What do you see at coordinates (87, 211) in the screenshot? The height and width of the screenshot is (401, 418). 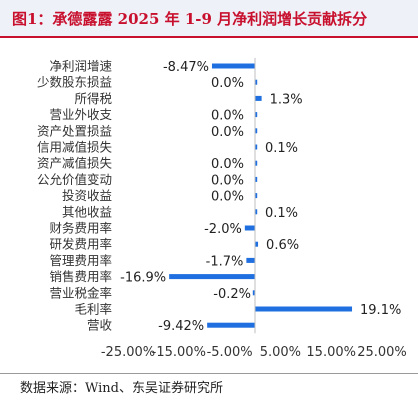 I see `category-label: 其他收益` at bounding box center [87, 211].